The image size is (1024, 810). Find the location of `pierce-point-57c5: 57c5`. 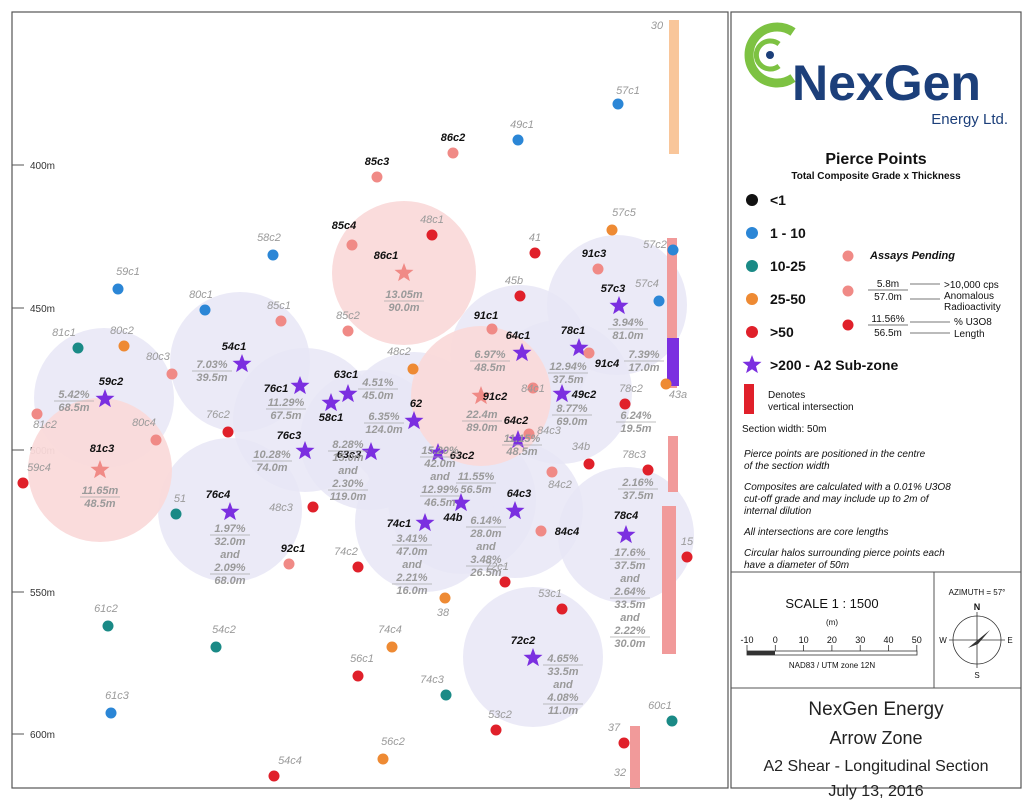

pierce-point-57c5: 57c5 is located at coordinates (621, 221).